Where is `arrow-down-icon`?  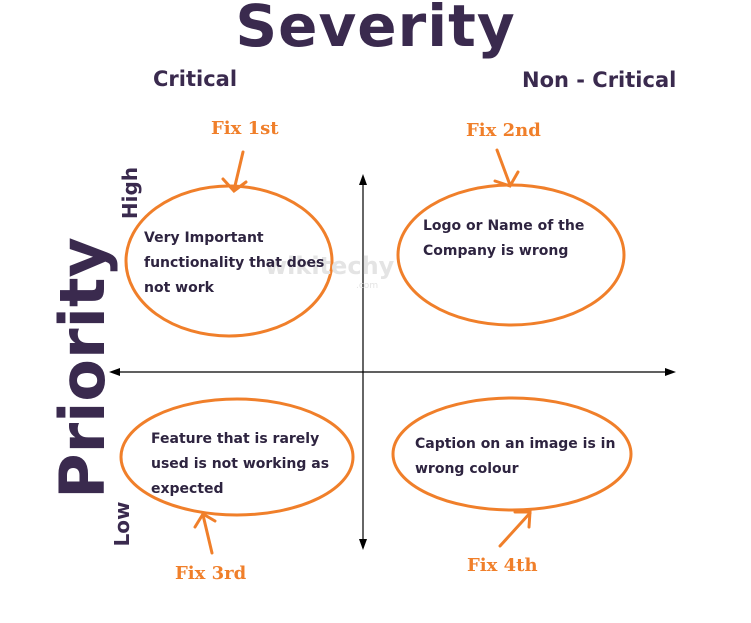
arrow-down-icon is located at coordinates (363, 544).